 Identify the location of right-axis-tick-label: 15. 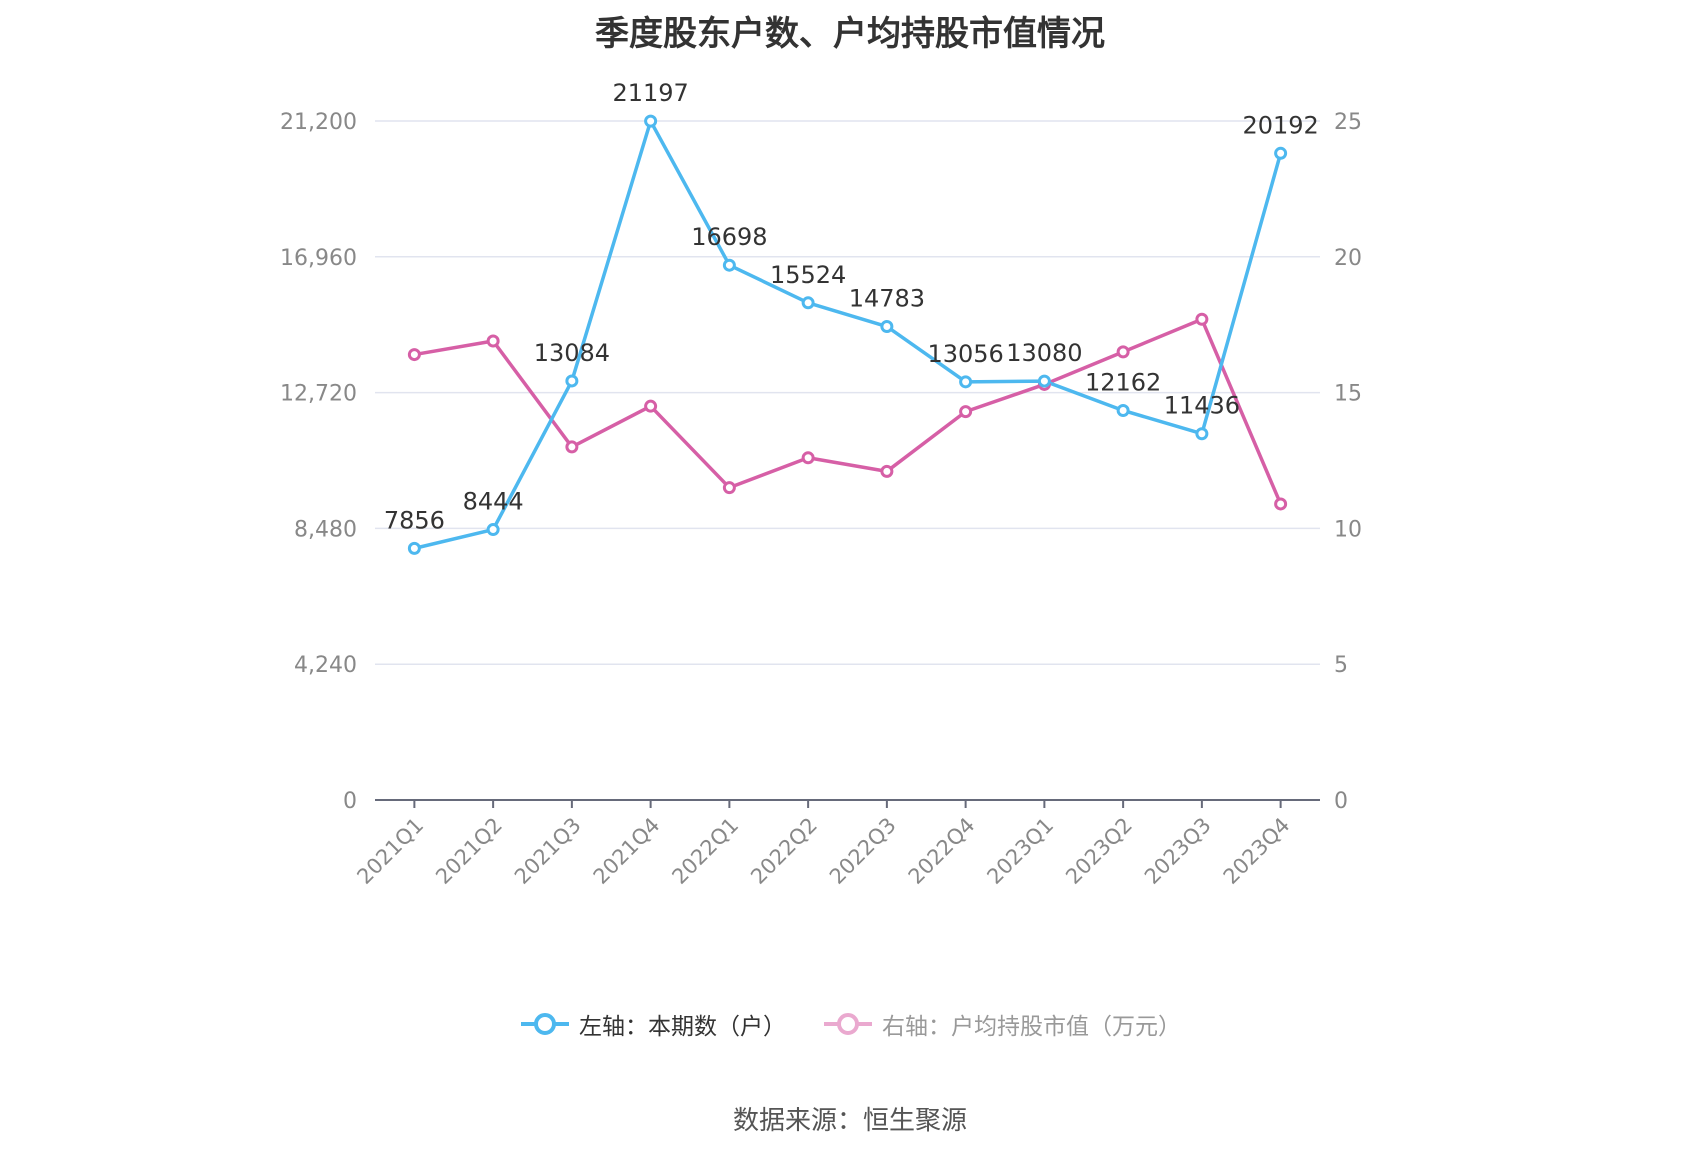
(1348, 394).